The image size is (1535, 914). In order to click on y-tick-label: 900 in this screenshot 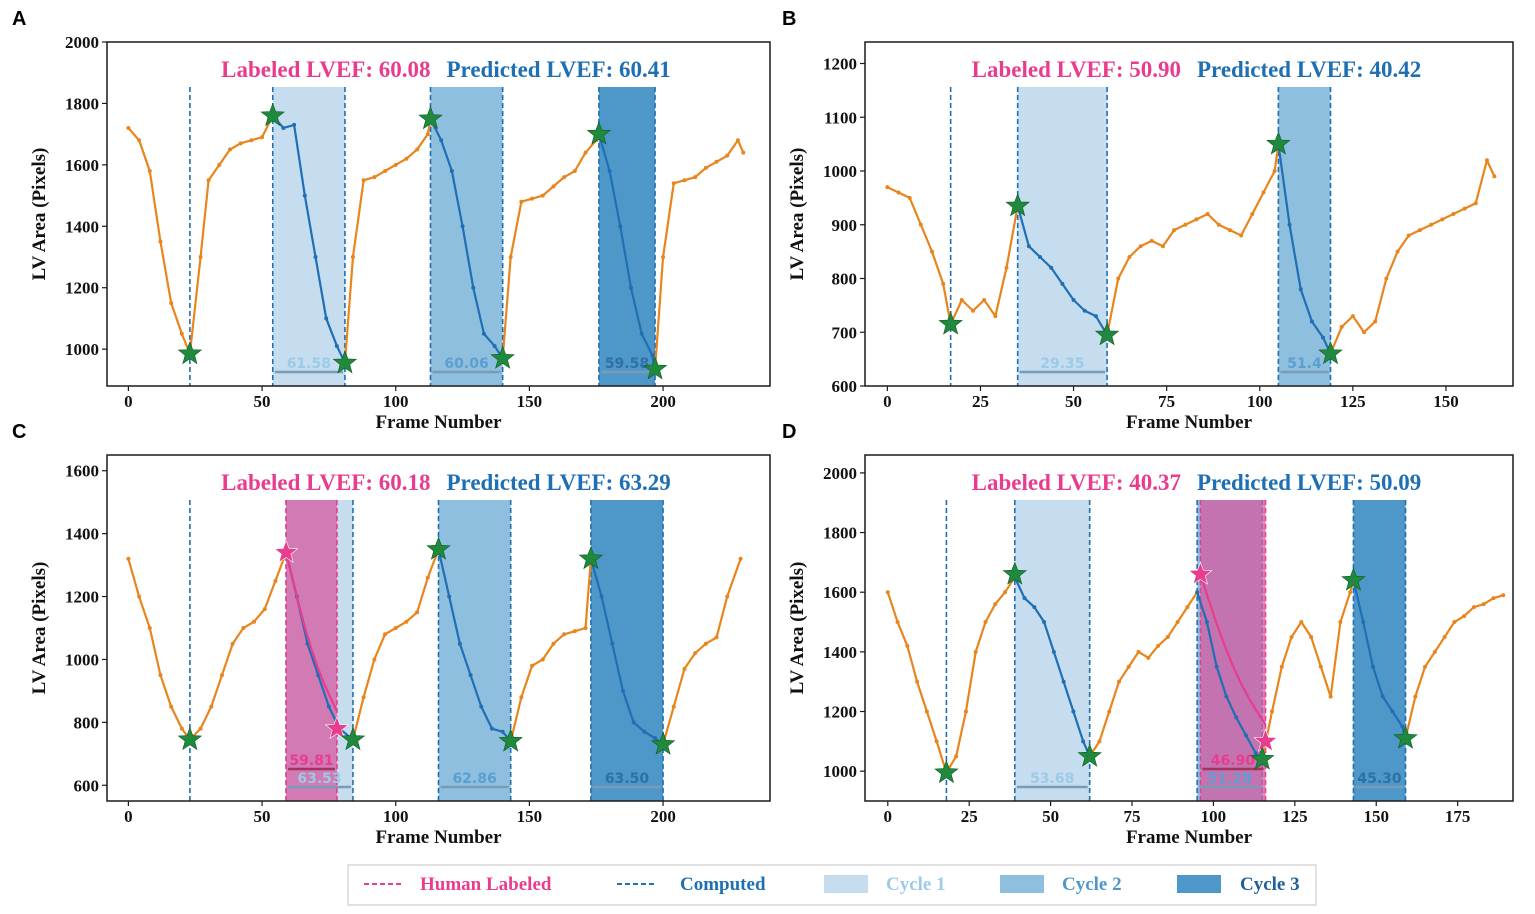, I will do `click(845, 225)`.